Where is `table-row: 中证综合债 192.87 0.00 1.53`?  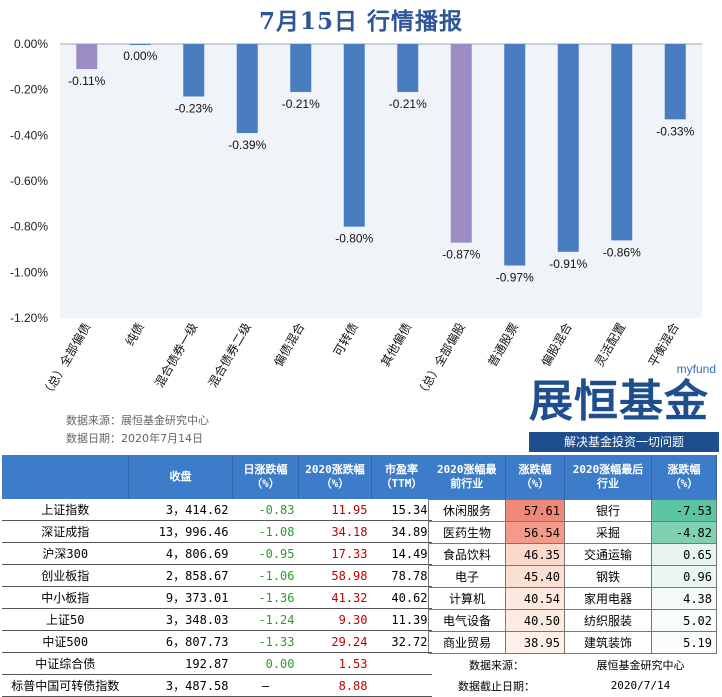
table-row: 中证综合债 192.87 0.00 1.53 is located at coordinates (217, 663).